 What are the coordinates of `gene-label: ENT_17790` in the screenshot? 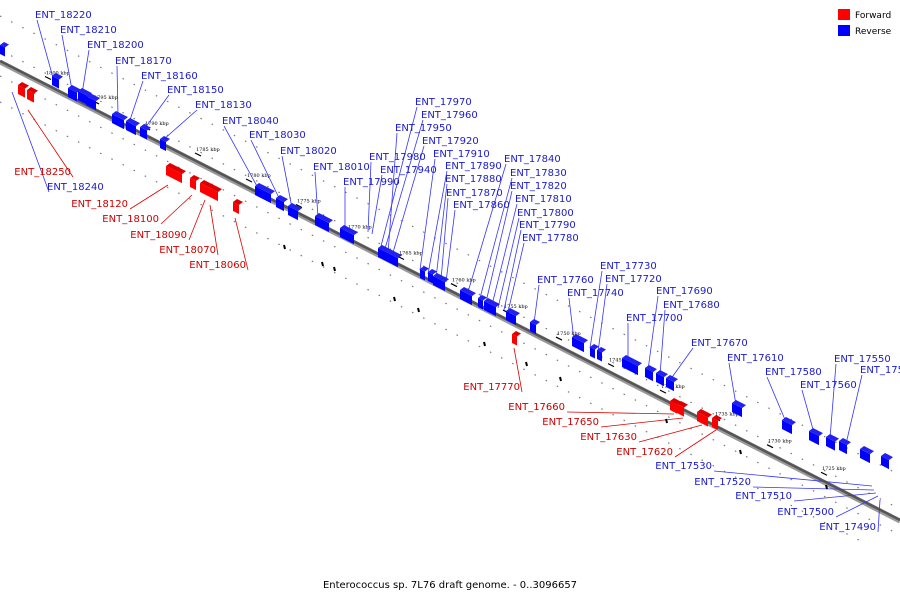 It's located at (547, 225).